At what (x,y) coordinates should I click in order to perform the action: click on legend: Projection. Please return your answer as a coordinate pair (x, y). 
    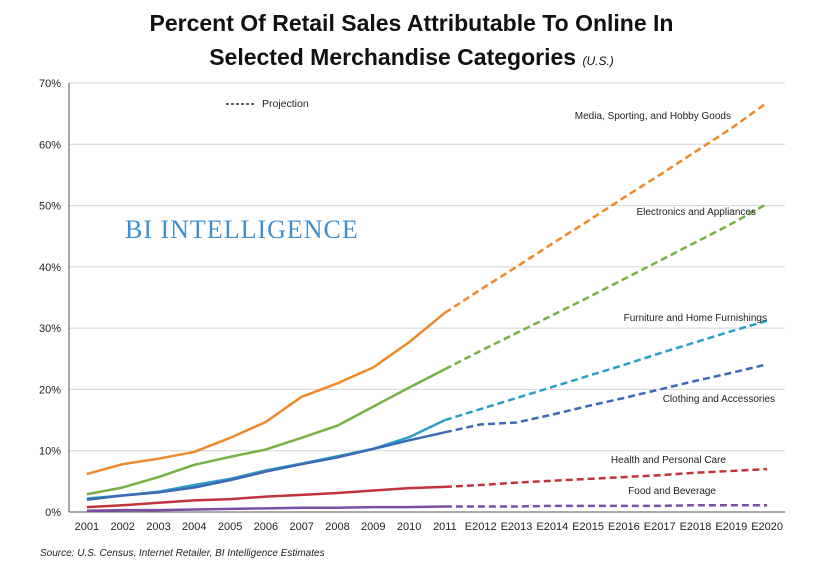
    Looking at the image, I should click on (267, 104).